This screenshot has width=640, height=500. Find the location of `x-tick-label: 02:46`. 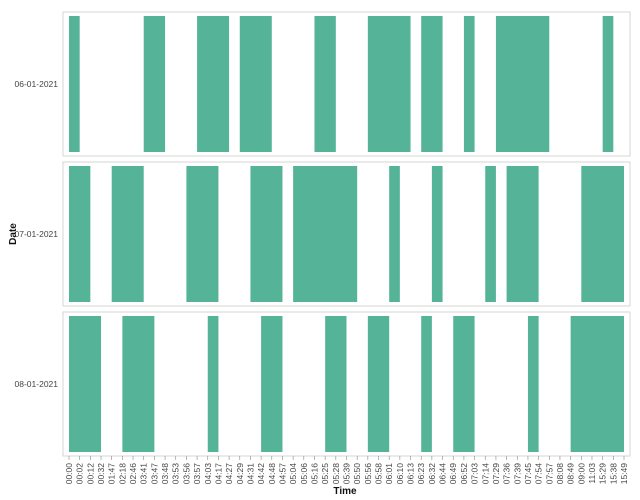

x-tick-label: 02:46 is located at coordinates (133, 474).